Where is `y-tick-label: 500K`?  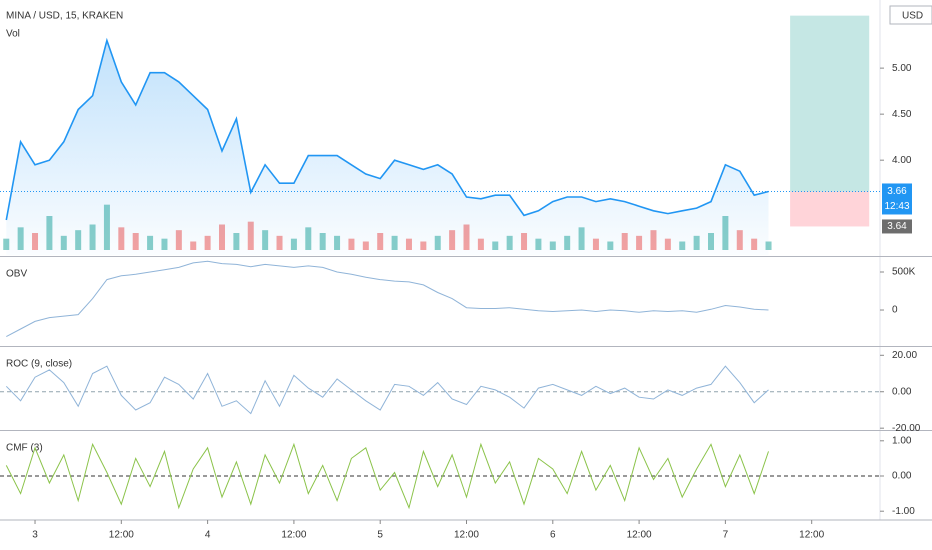
y-tick-label: 500K is located at coordinates (904, 272).